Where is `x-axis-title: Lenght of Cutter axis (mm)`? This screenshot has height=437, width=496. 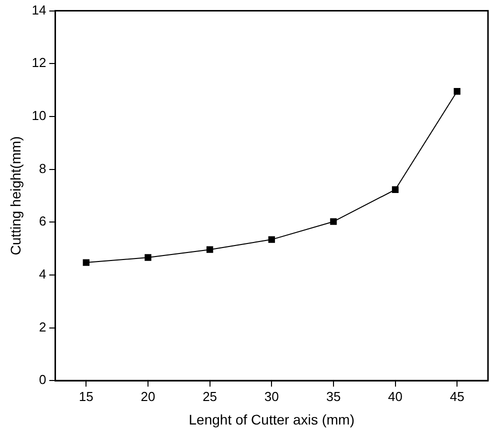
x-axis-title: Lenght of Cutter axis (mm) is located at coordinates (271, 419).